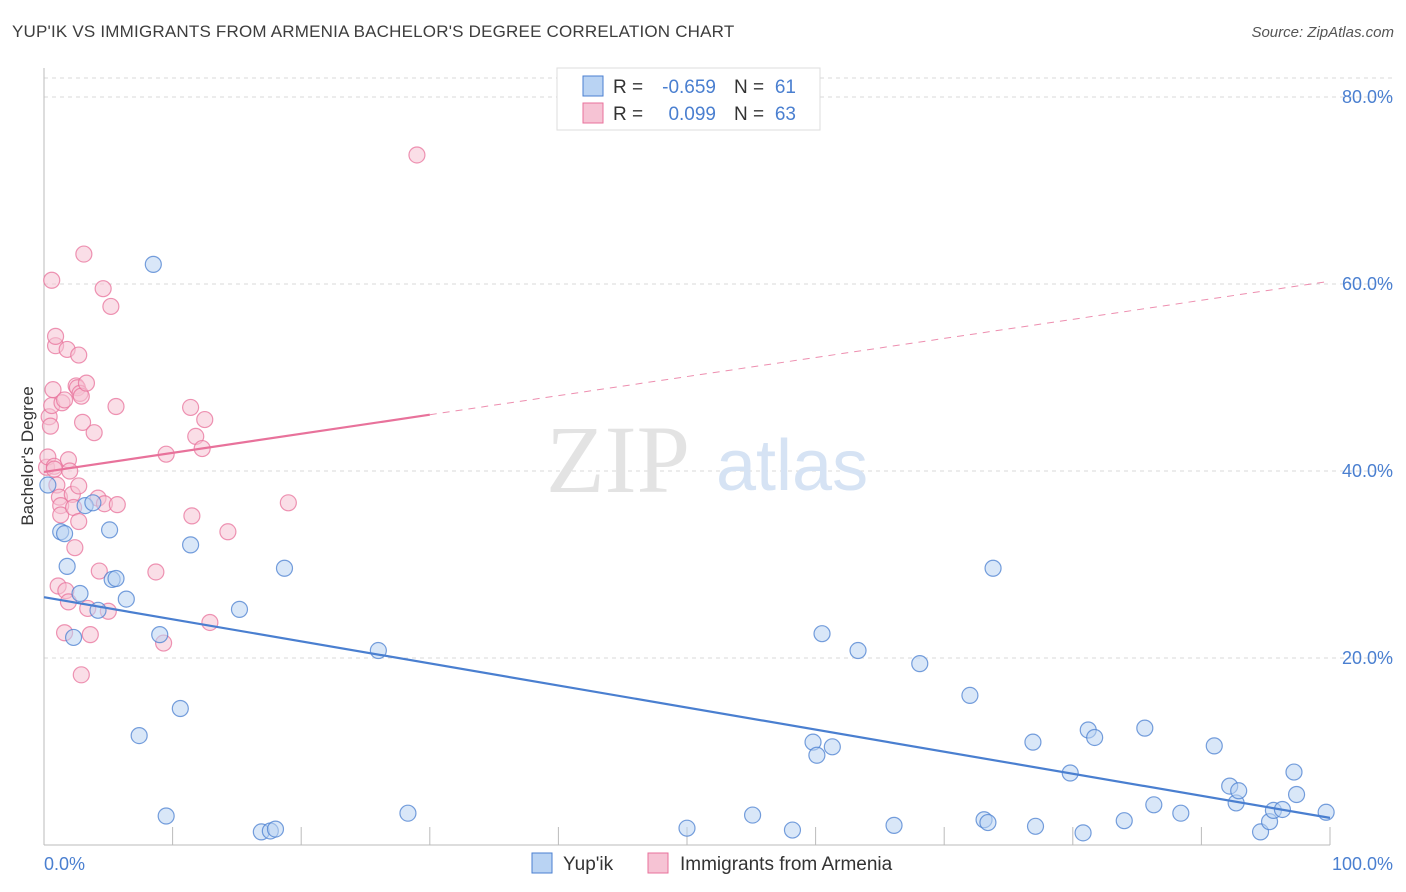 The height and width of the screenshot is (892, 1406). Describe the element at coordinates (593, 113) in the screenshot. I see `stats-swatch-armenia` at that location.